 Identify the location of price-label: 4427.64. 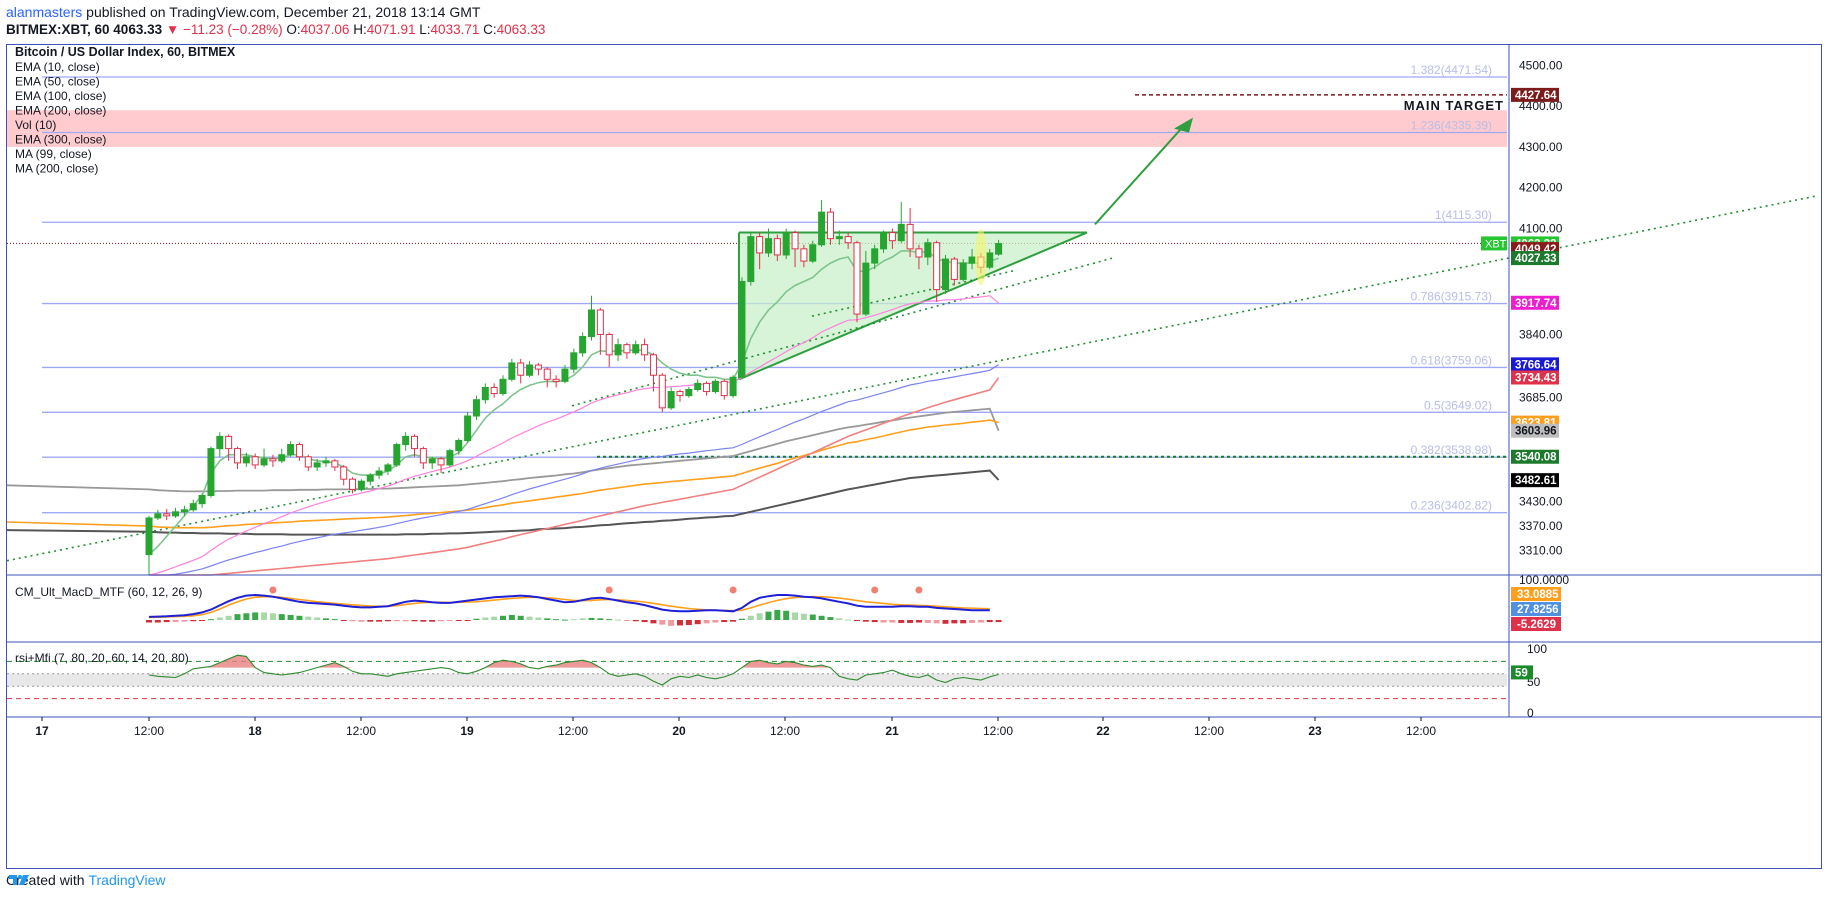
(1536, 96).